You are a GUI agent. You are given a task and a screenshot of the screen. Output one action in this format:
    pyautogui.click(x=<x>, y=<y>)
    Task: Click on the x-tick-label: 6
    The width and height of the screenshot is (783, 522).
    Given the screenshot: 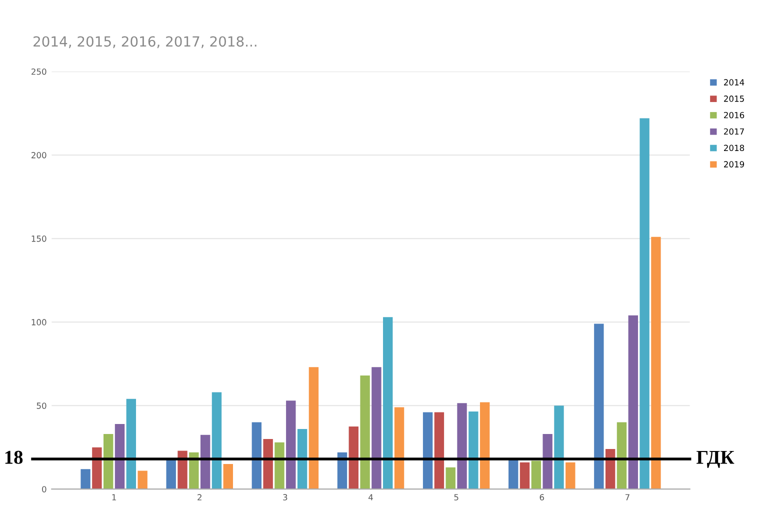 What is the action you would take?
    pyautogui.click(x=542, y=497)
    